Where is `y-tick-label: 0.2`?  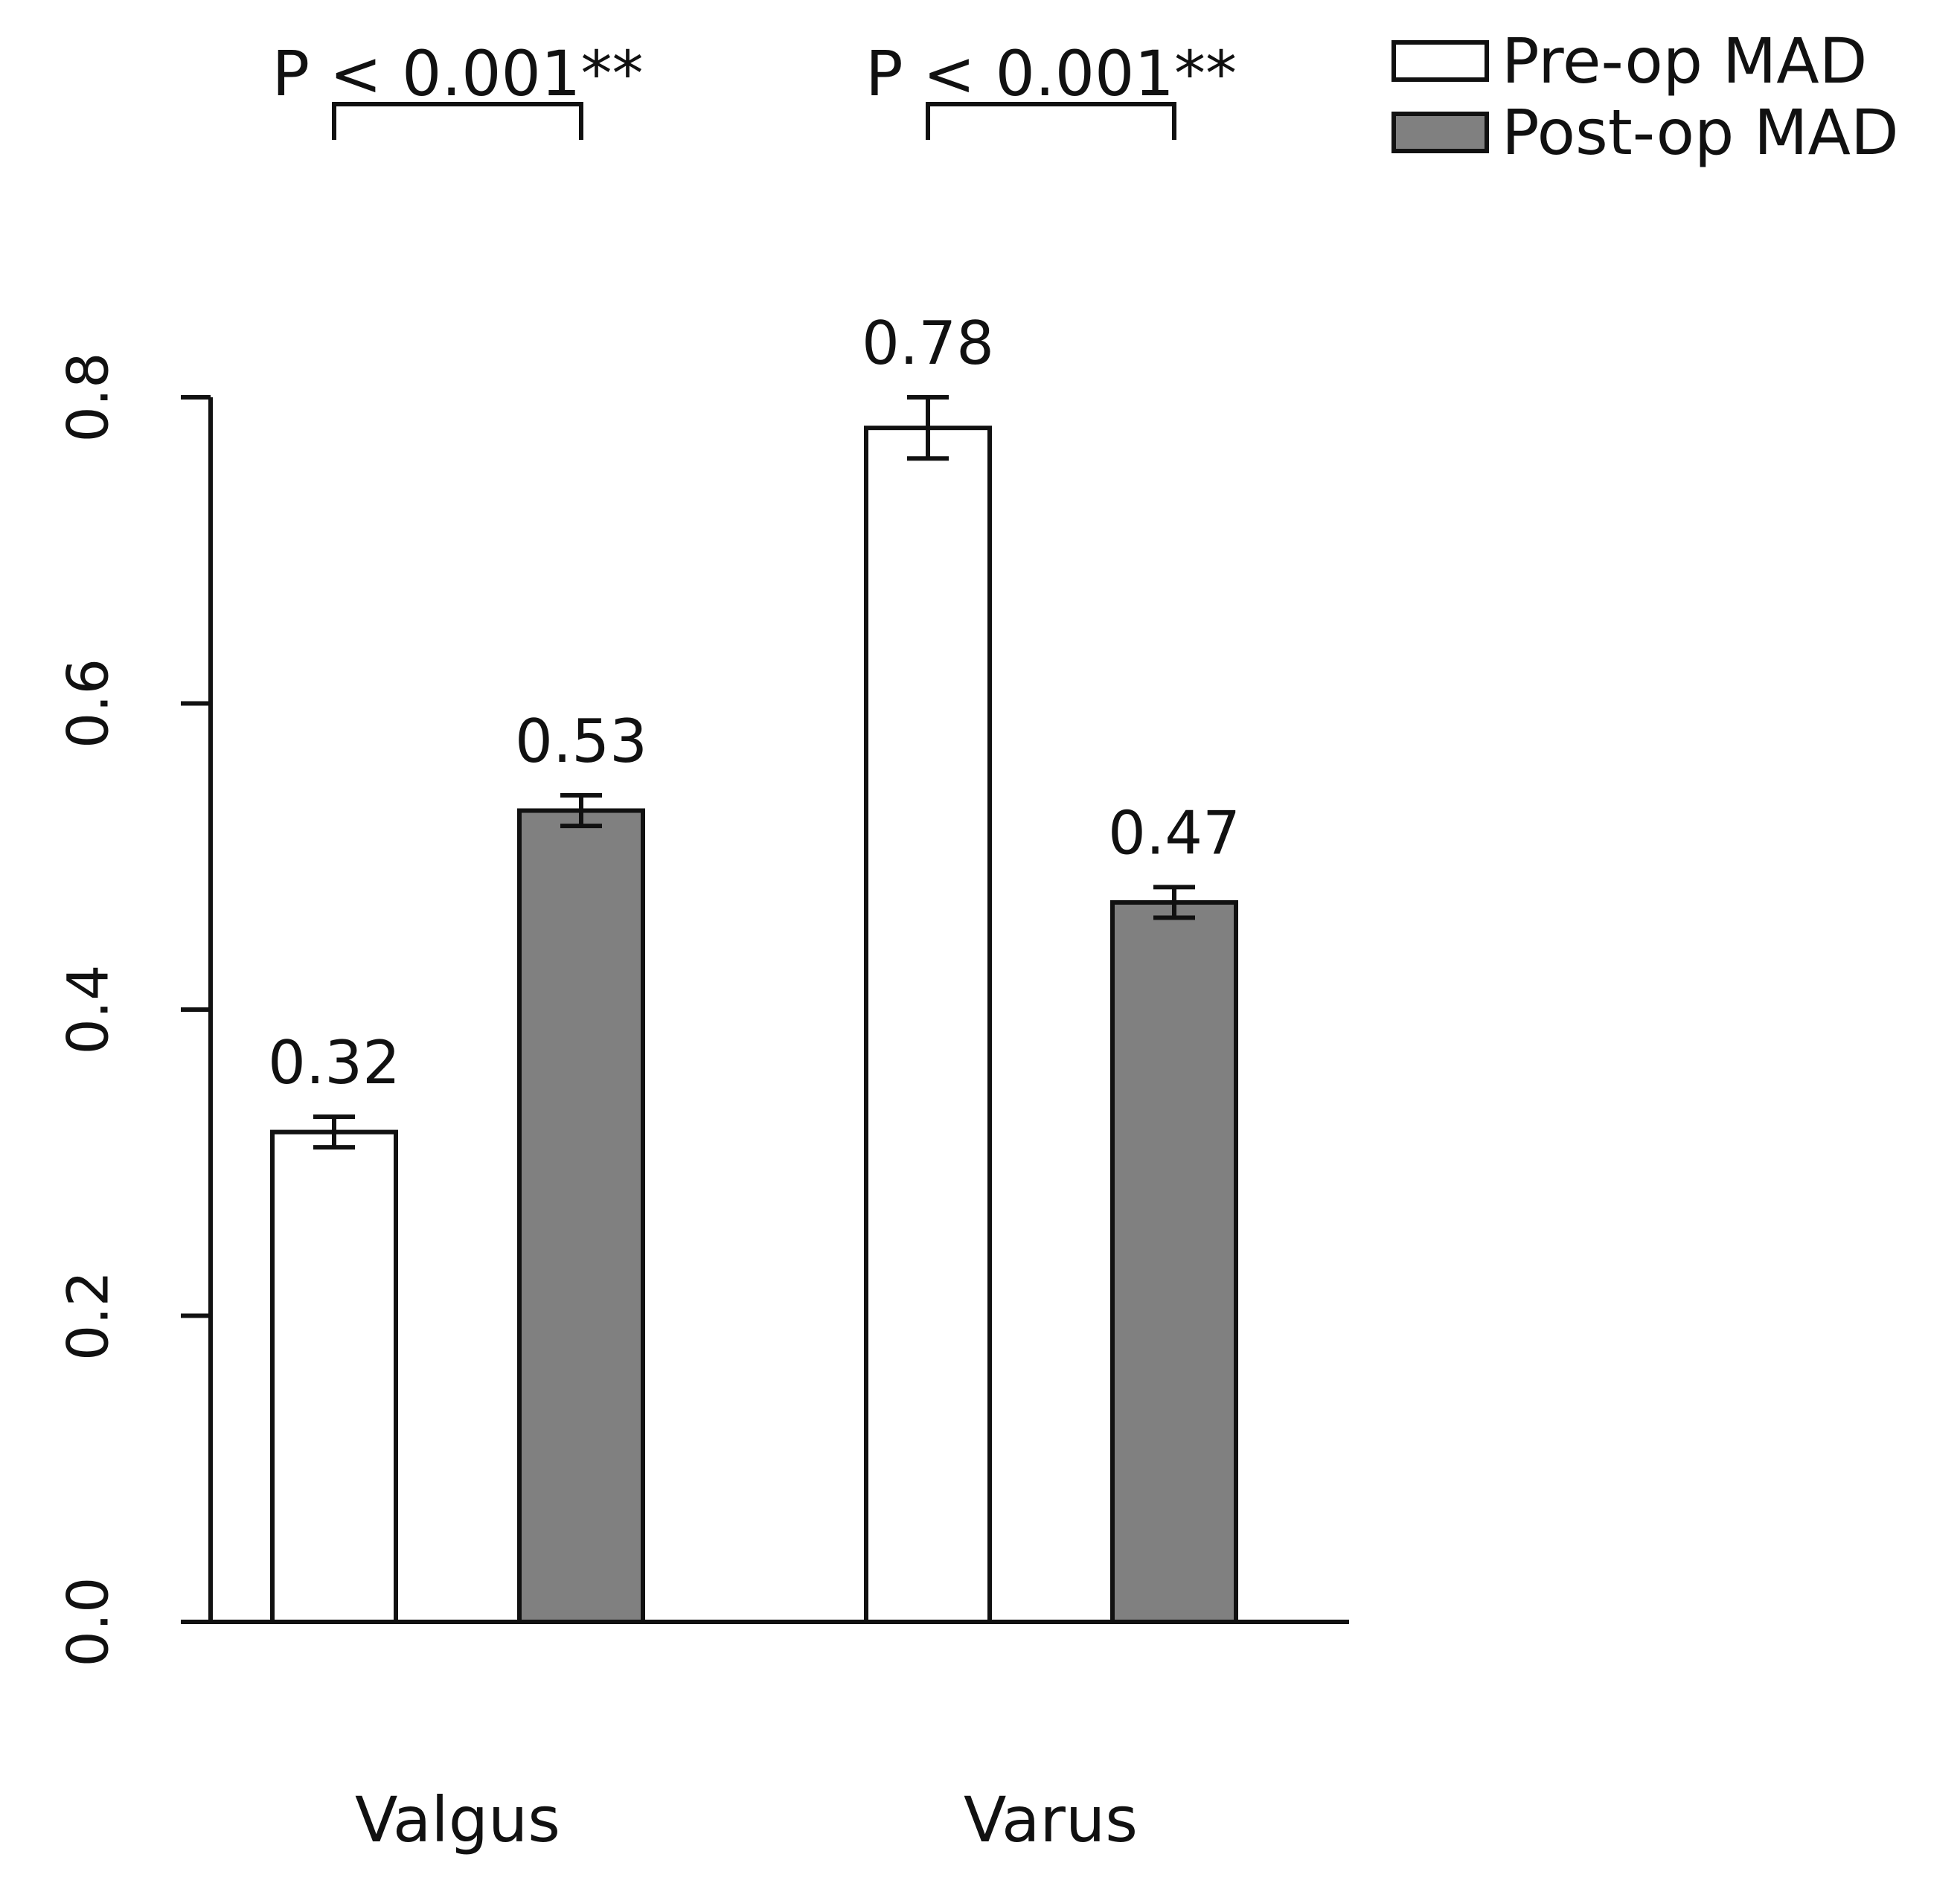
y-tick-label: 0.2 is located at coordinates (88, 1316).